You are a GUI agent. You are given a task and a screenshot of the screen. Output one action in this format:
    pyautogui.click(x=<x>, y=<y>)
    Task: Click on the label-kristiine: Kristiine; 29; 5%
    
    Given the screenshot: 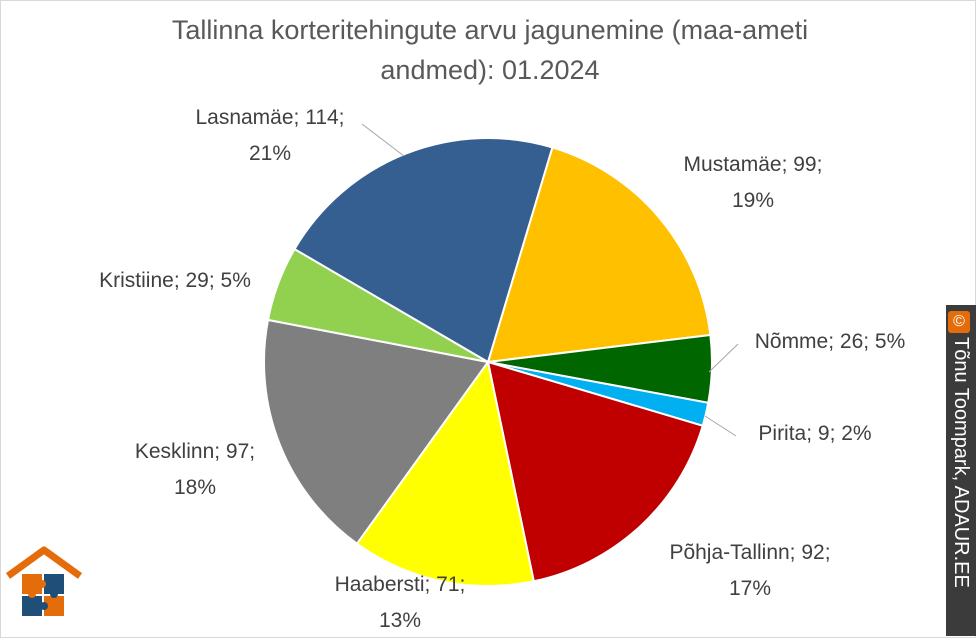 What is the action you would take?
    pyautogui.click(x=175, y=281)
    